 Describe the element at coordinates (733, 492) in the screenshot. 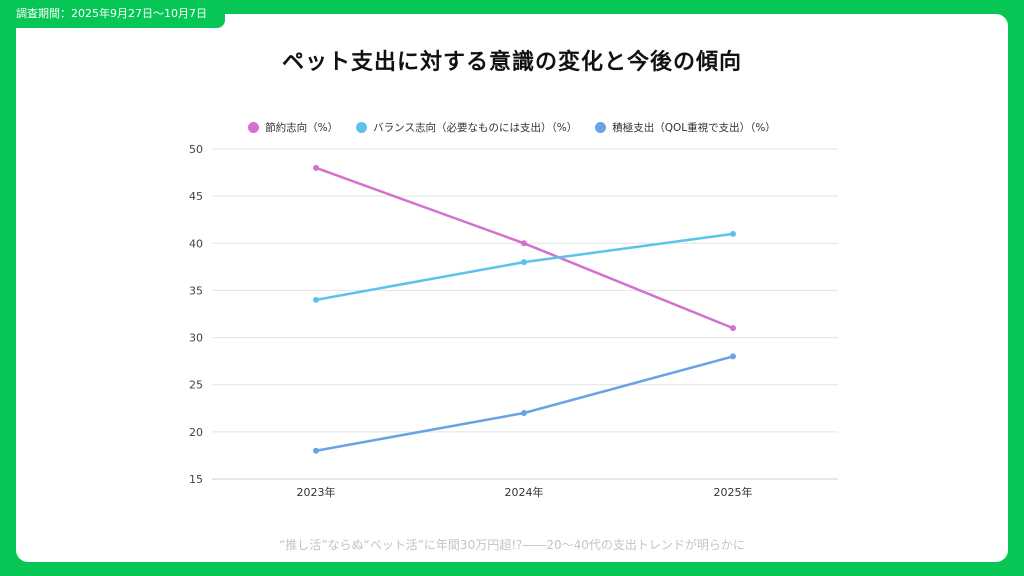

I see `x-tick-label: 2025年` at that location.